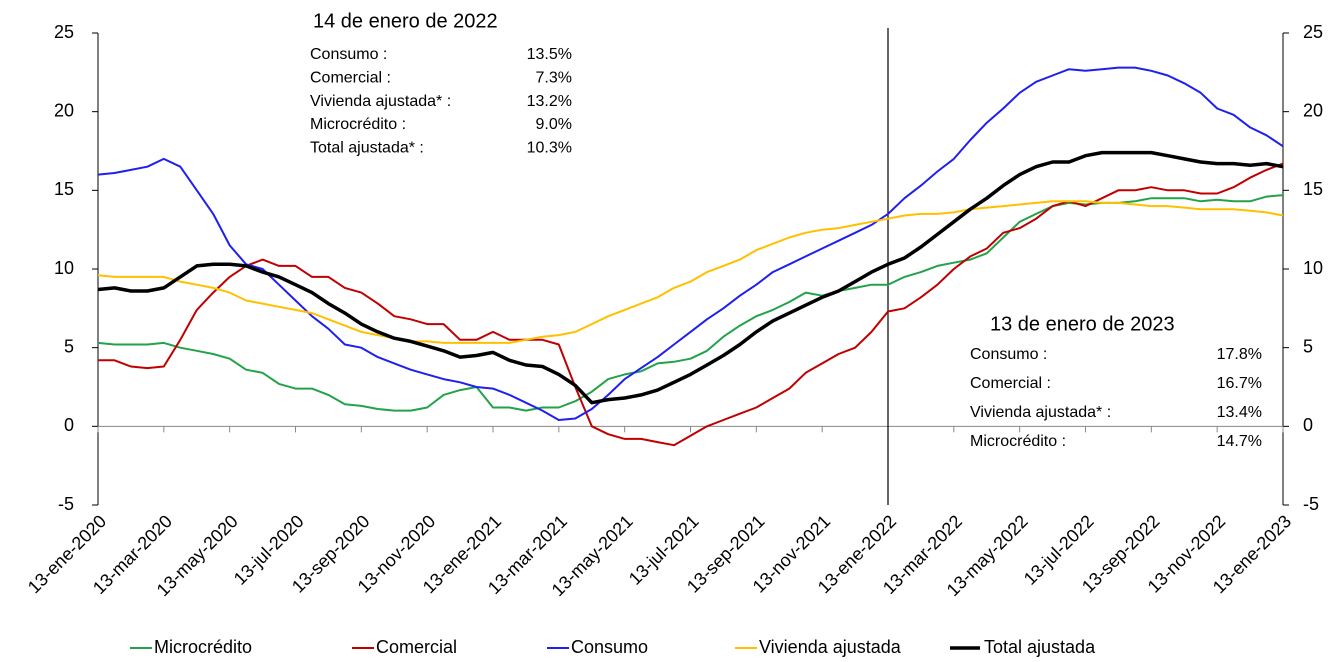  I want to click on legend-label: Comercial, so click(416, 647).